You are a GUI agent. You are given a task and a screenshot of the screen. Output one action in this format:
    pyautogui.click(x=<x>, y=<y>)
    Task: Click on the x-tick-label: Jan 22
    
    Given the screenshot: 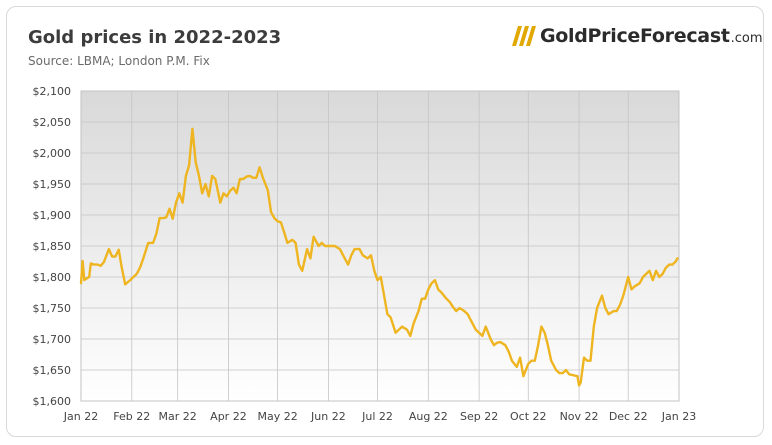 What is the action you would take?
    pyautogui.click(x=80, y=416)
    